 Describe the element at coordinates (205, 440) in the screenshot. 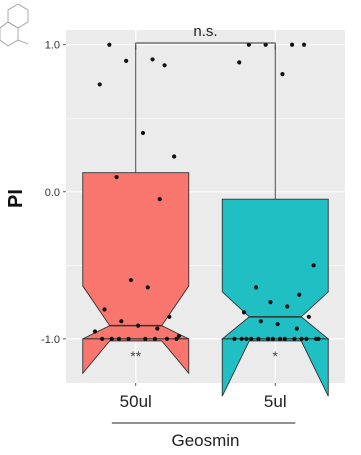

I see `x-axis-title: Geosmin` at that location.